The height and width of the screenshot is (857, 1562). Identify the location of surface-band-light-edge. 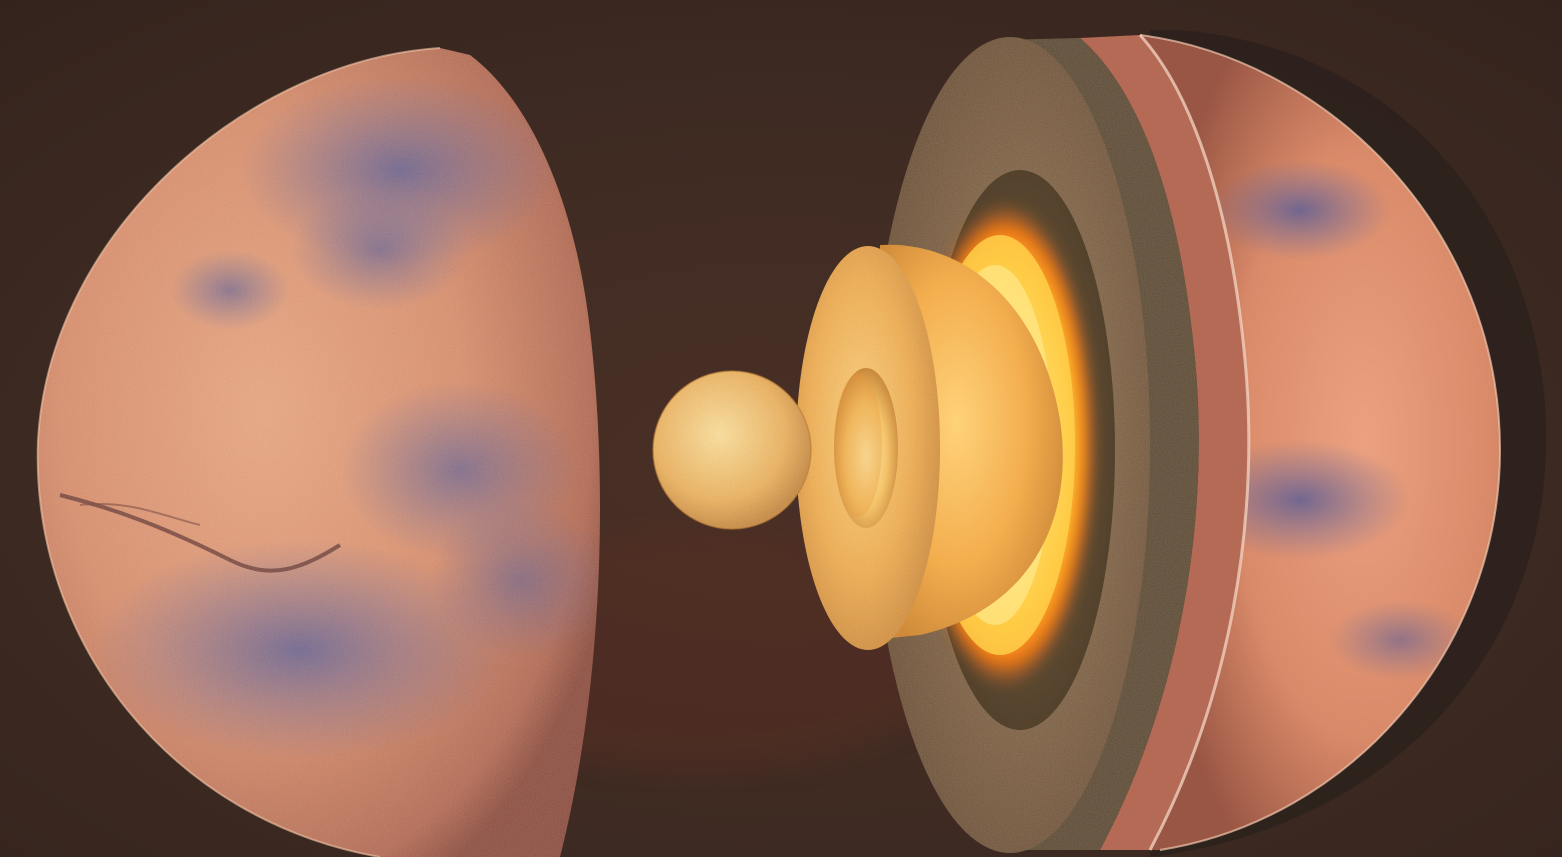
(1194, 442).